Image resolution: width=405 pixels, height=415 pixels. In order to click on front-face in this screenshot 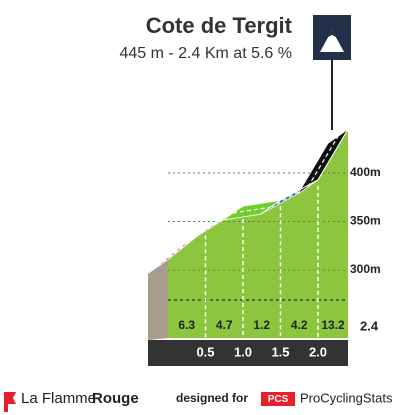, I will do `click(158, 299)`.